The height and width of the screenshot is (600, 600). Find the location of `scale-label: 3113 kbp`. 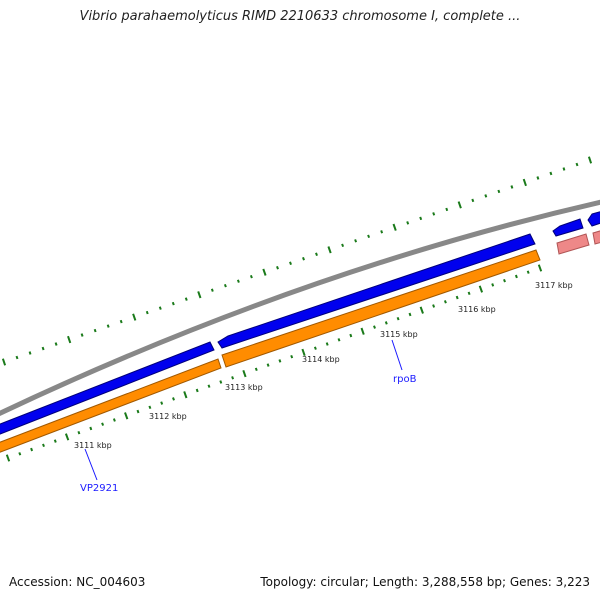

scale-label: 3113 kbp is located at coordinates (244, 387).